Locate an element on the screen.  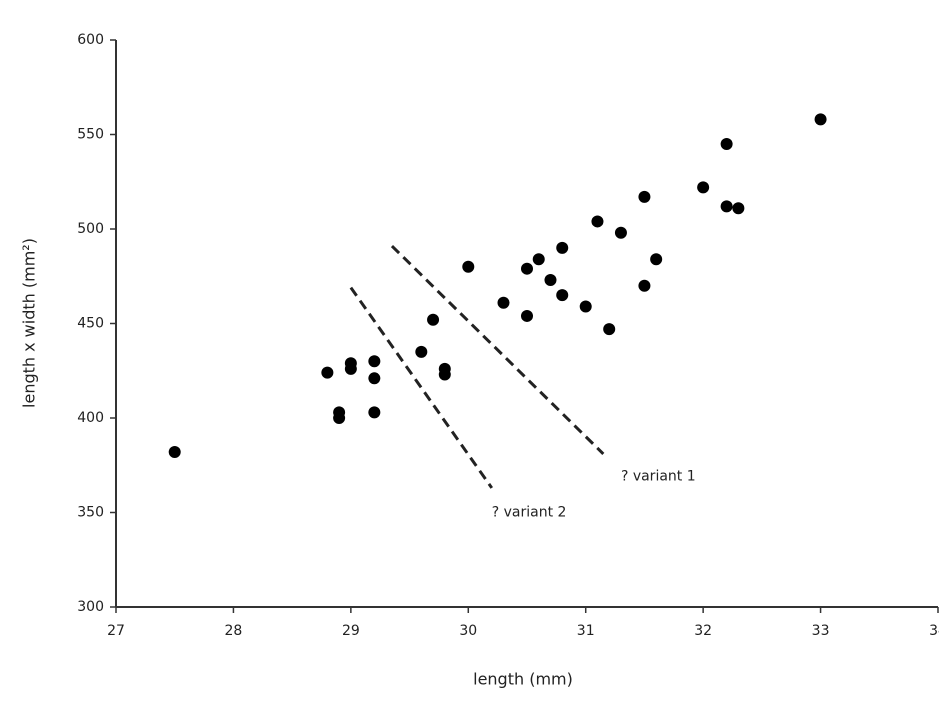
x-tick-label: 29 is located at coordinates (351, 631).